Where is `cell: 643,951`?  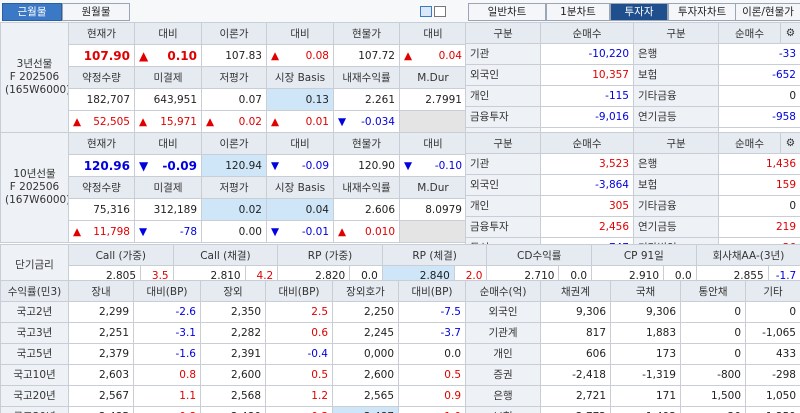 cell: 643,951 is located at coordinates (168, 99).